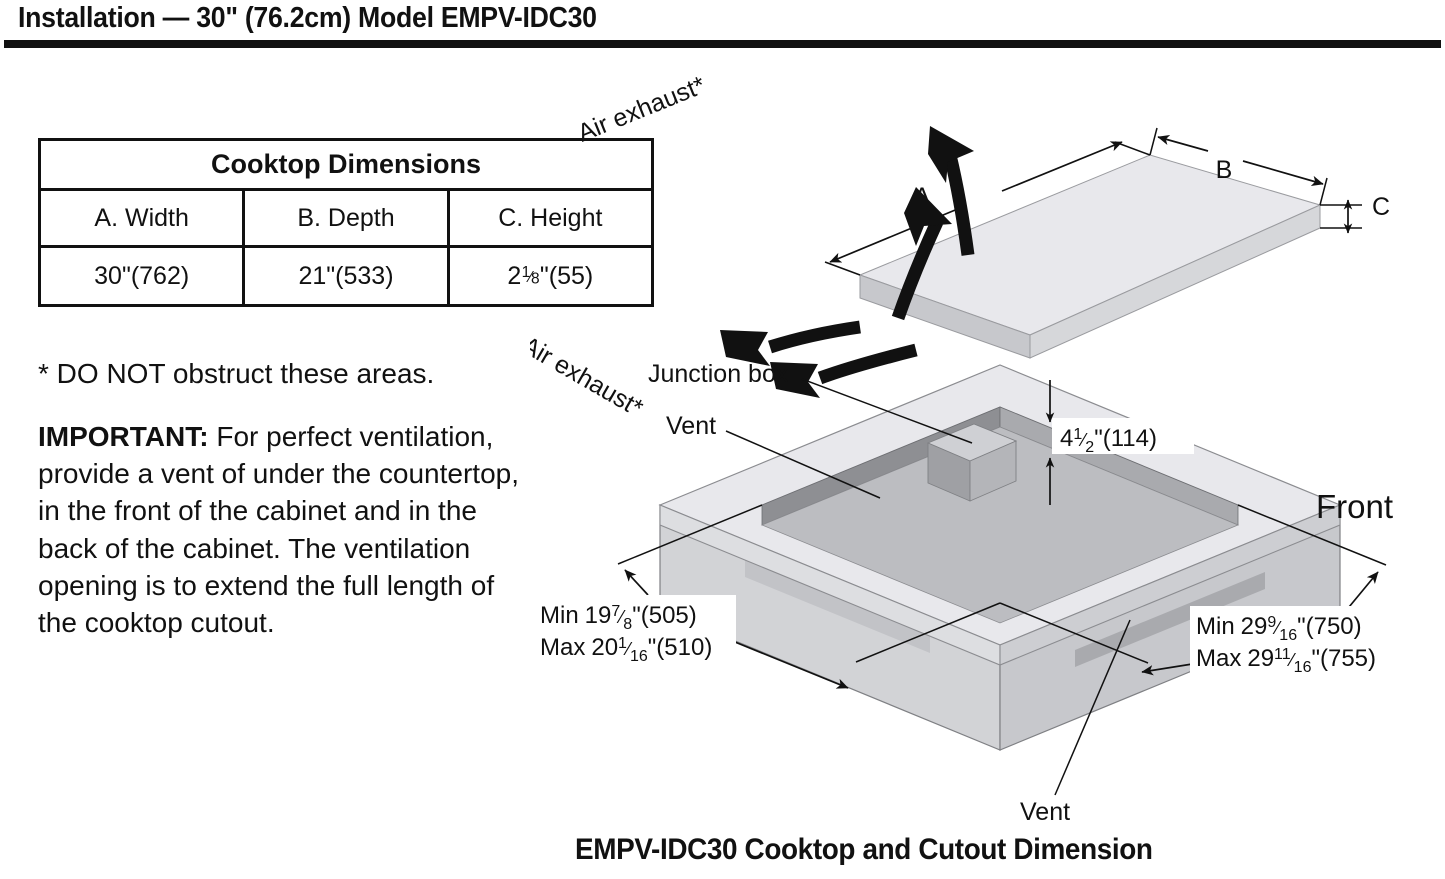  I want to click on junction-height-slash: ⁄, so click(1083, 440).